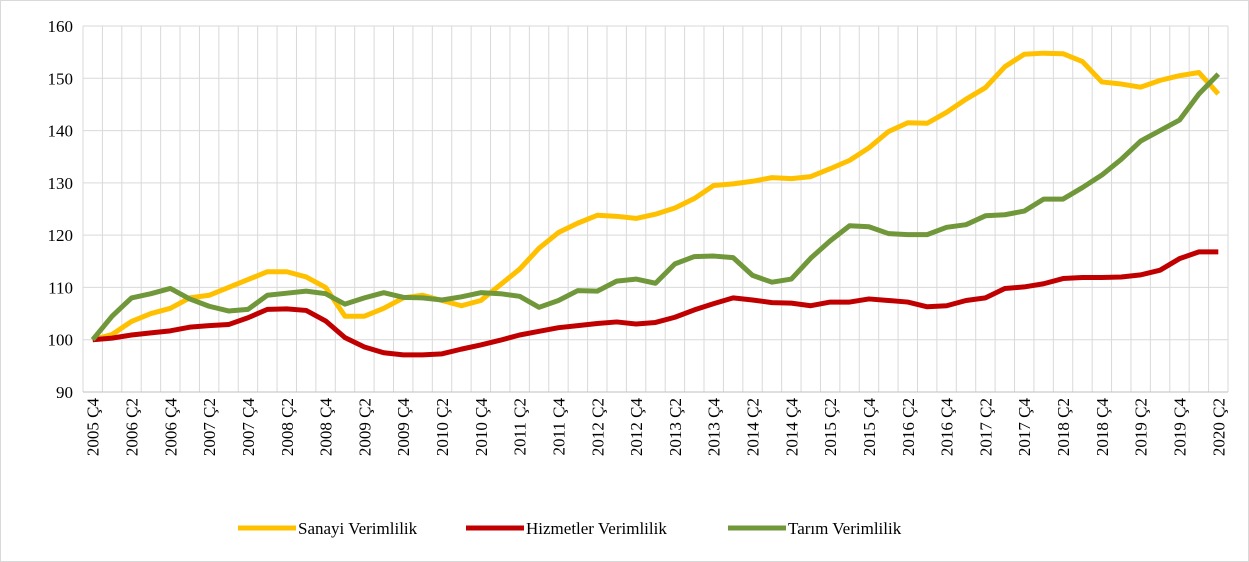 The image size is (1249, 562). I want to click on y-tick-label: 90, so click(64, 392).